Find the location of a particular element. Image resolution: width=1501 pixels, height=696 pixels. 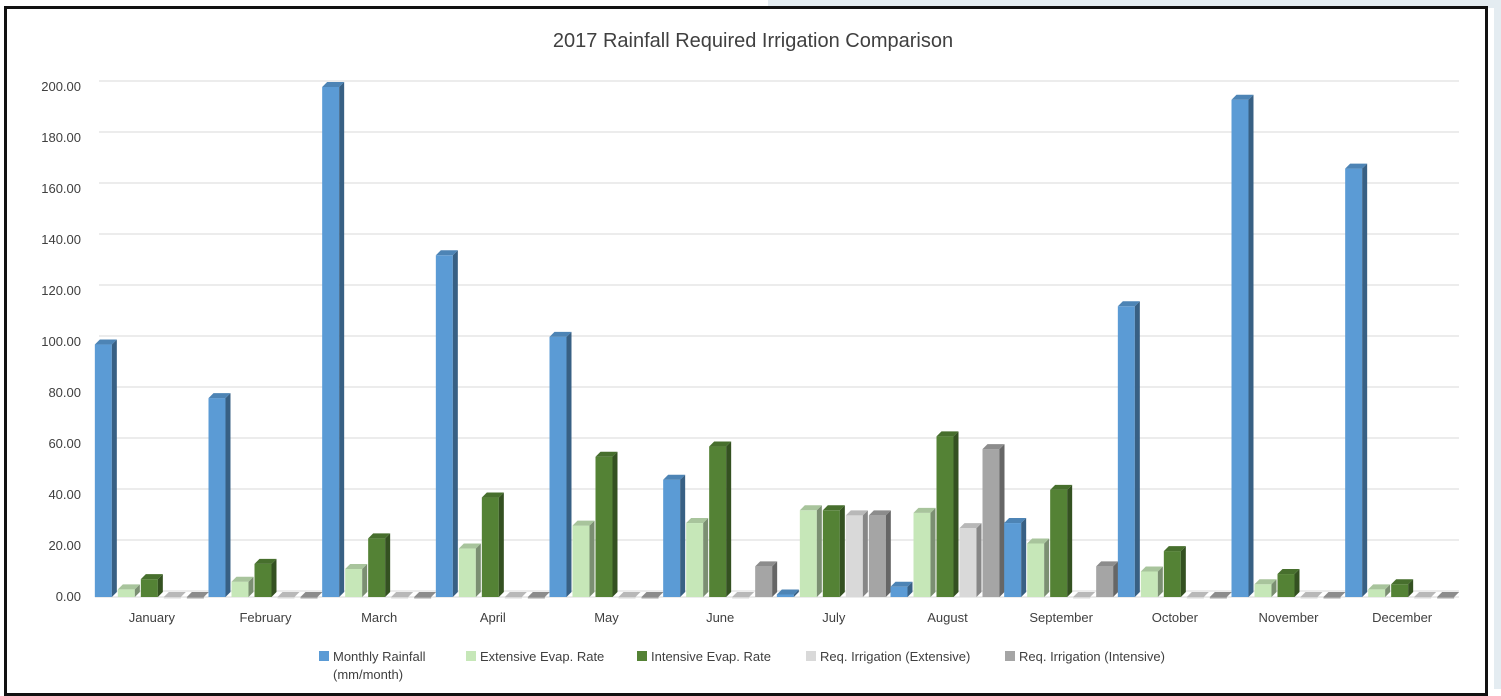

legend-label: Monthly Rainfall is located at coordinates (379, 656).